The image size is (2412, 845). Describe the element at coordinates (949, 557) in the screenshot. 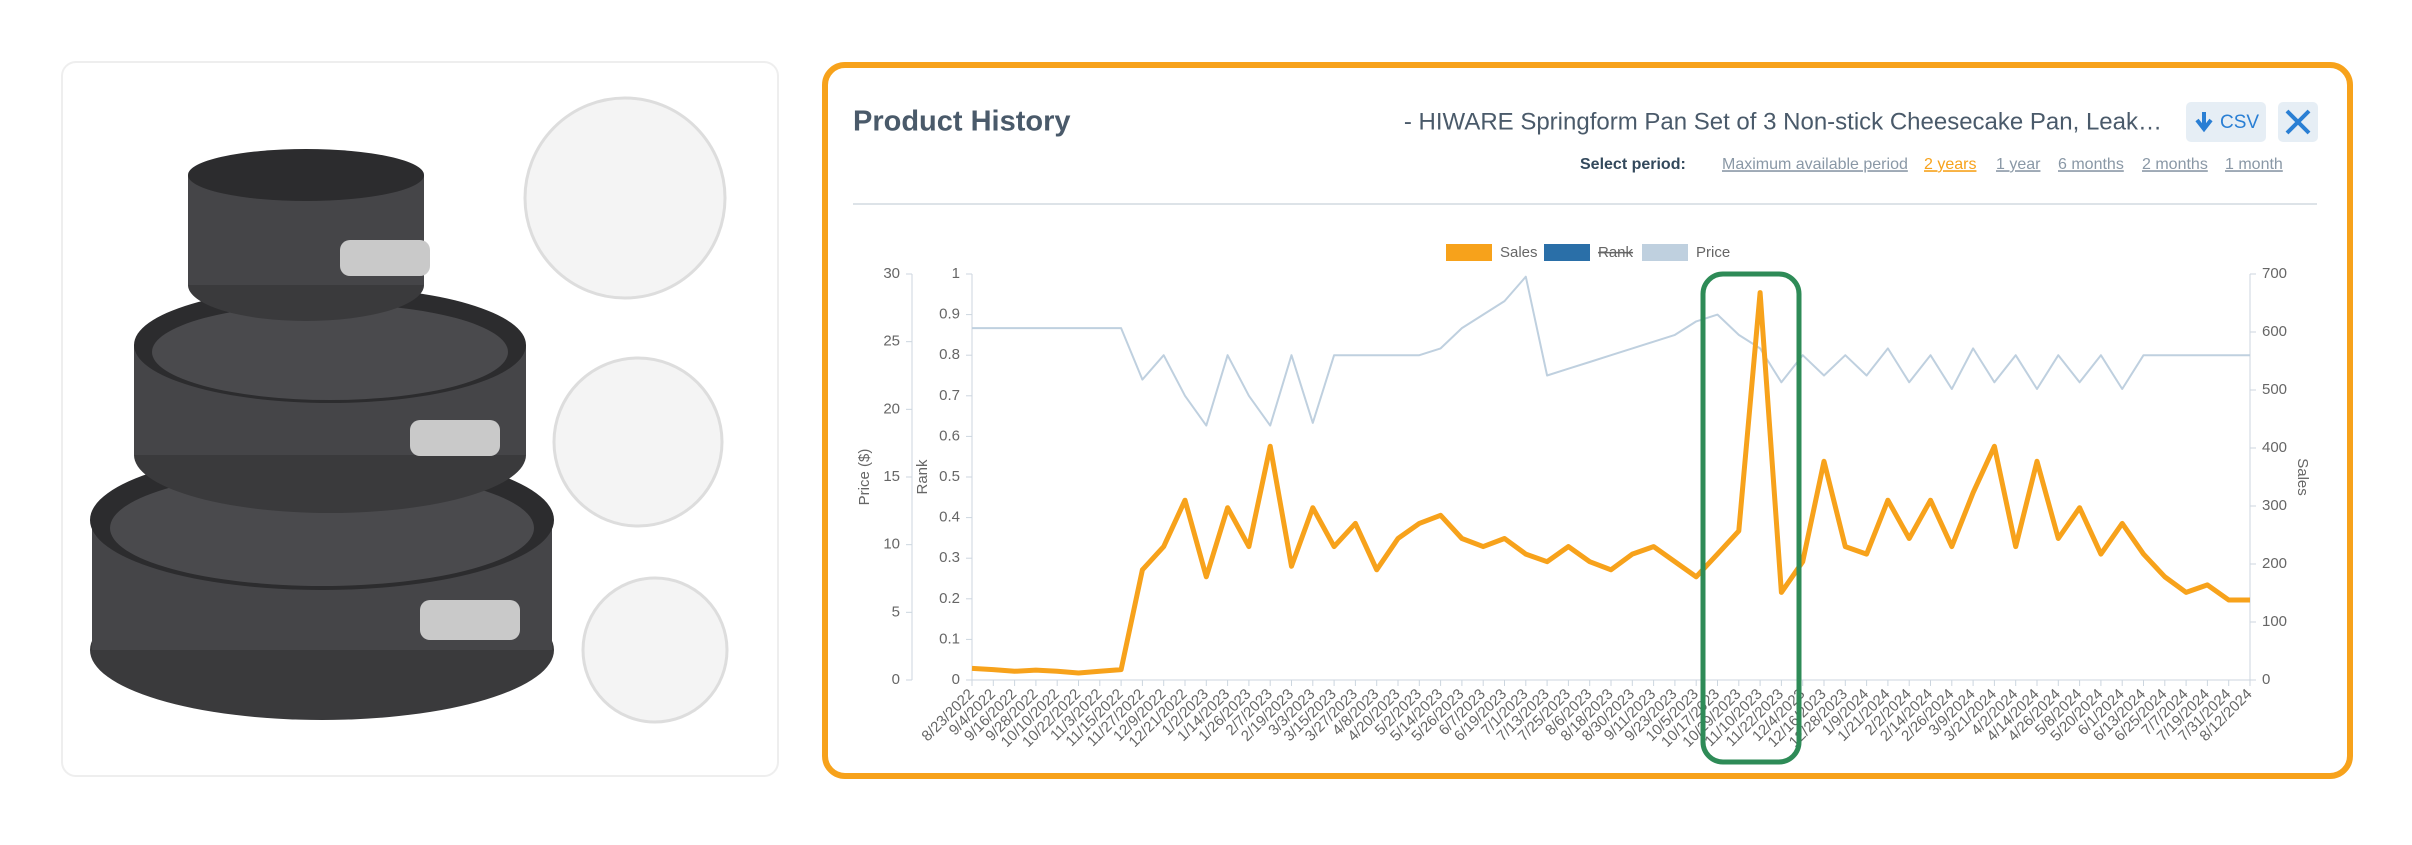

I see `y-tick-label: 0.3` at that location.